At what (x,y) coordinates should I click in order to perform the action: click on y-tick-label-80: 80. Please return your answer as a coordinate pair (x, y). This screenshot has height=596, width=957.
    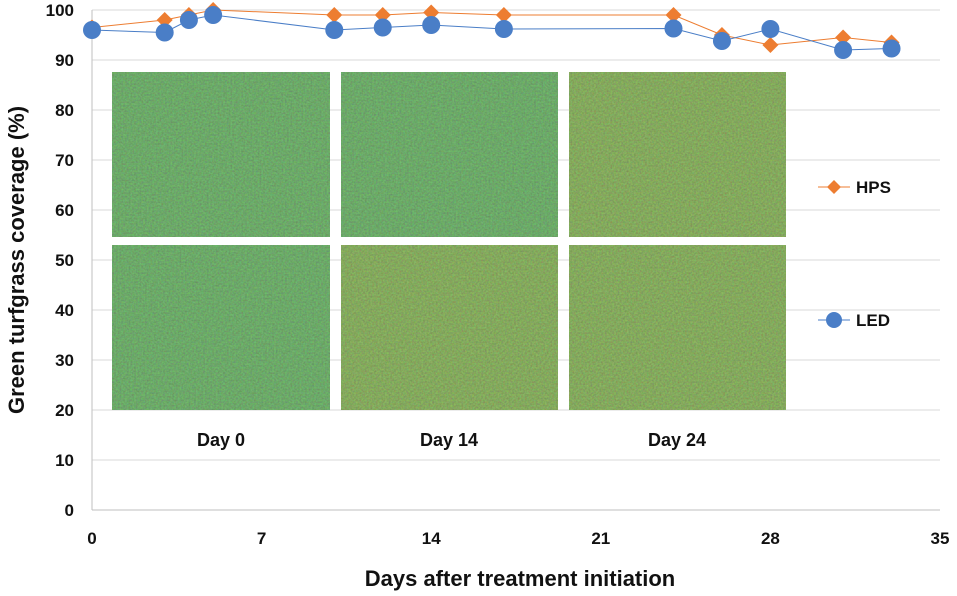
    Looking at the image, I should click on (64, 110).